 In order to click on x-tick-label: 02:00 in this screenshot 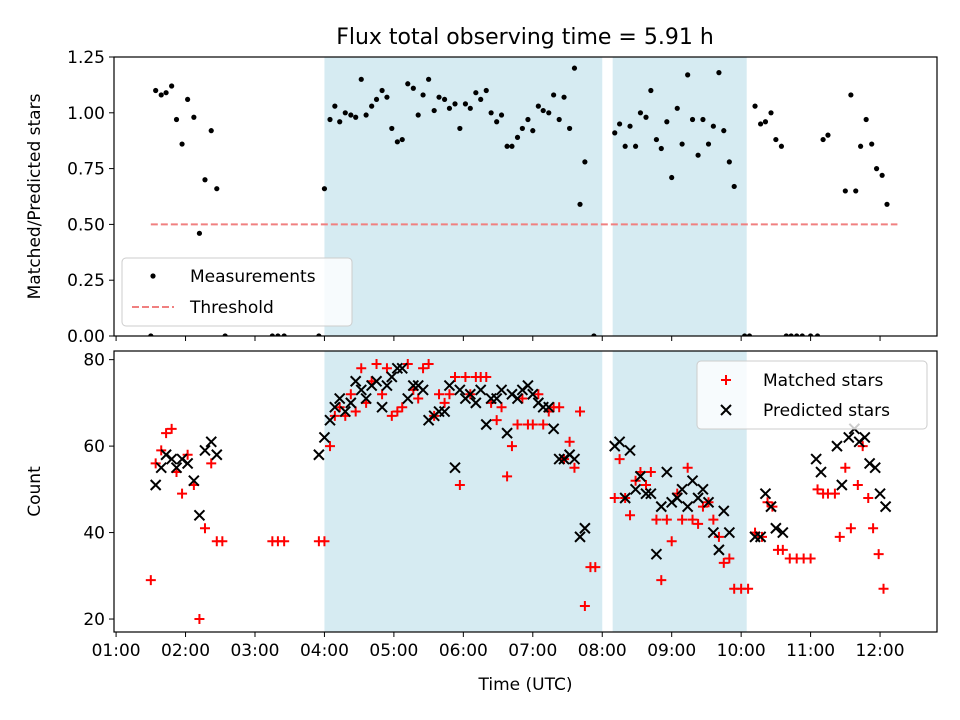, I will do `click(185, 651)`.